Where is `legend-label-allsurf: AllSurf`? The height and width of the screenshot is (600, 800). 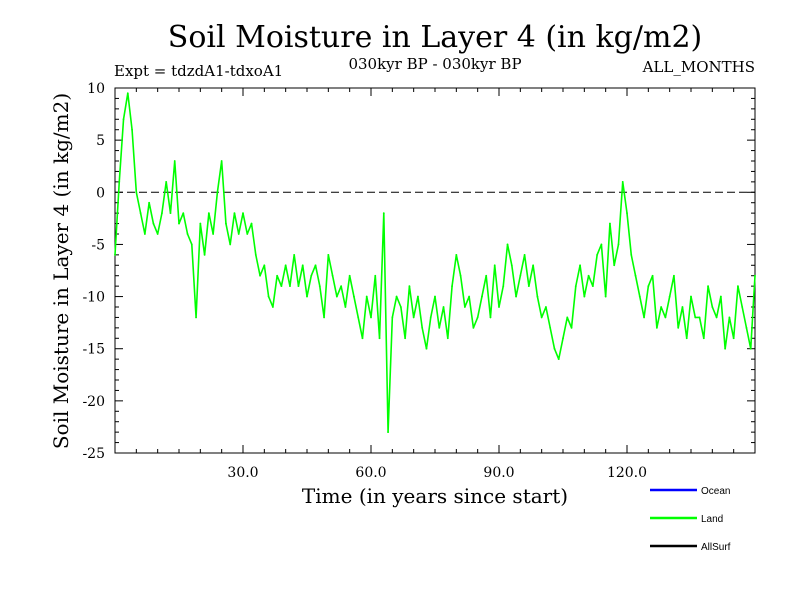 legend-label-allsurf: AllSurf is located at coordinates (716, 547).